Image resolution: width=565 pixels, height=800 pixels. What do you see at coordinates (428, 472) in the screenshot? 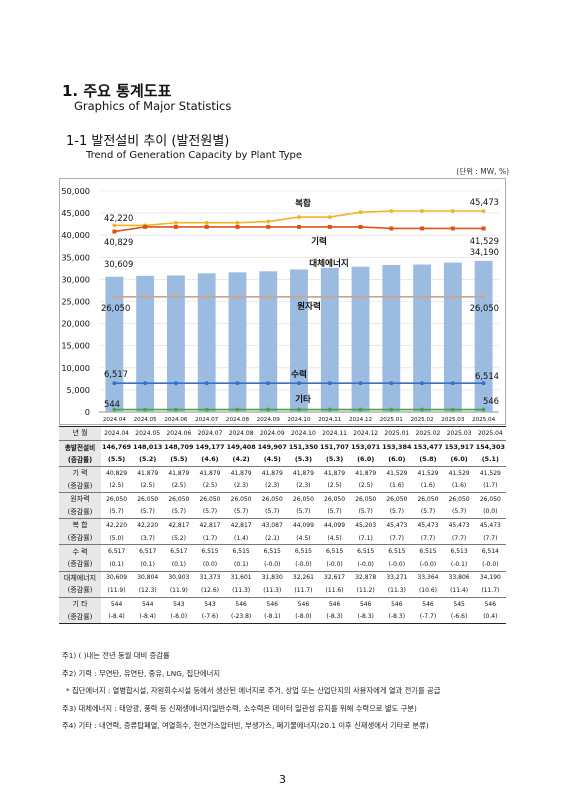
I see `table-cell: 41,529` at bounding box center [428, 472].